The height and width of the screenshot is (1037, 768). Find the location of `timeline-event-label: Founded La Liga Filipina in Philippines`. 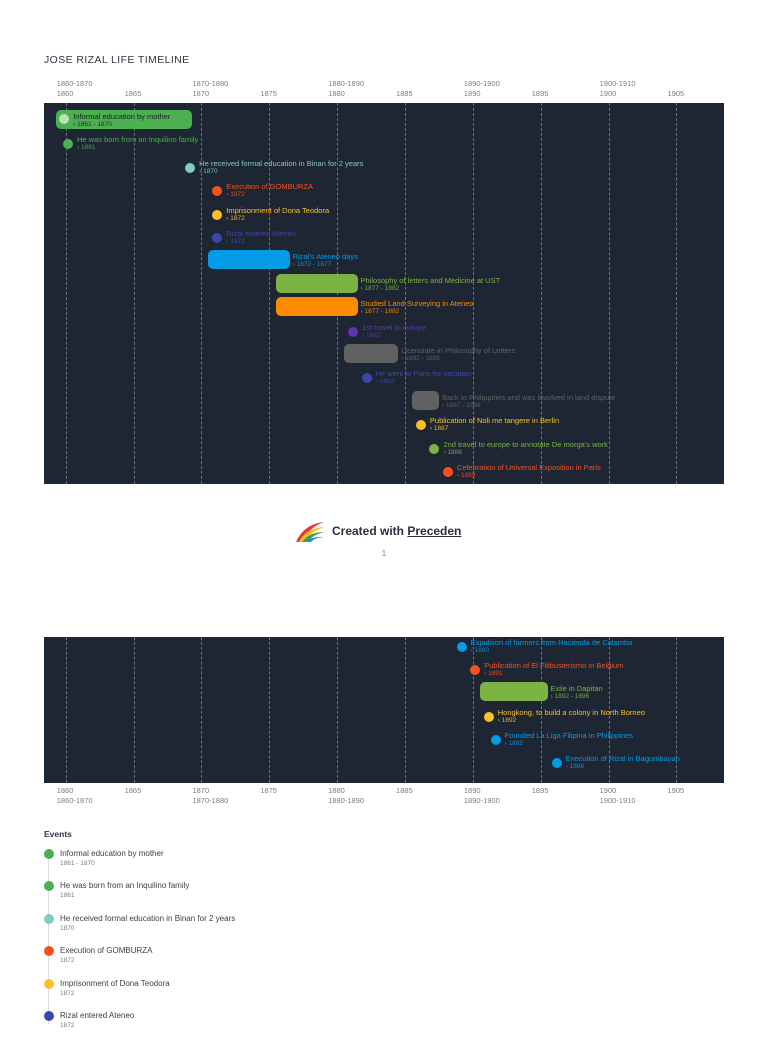

timeline-event-label: Founded La Liga Filipina in Philippines is located at coordinates (568, 735).